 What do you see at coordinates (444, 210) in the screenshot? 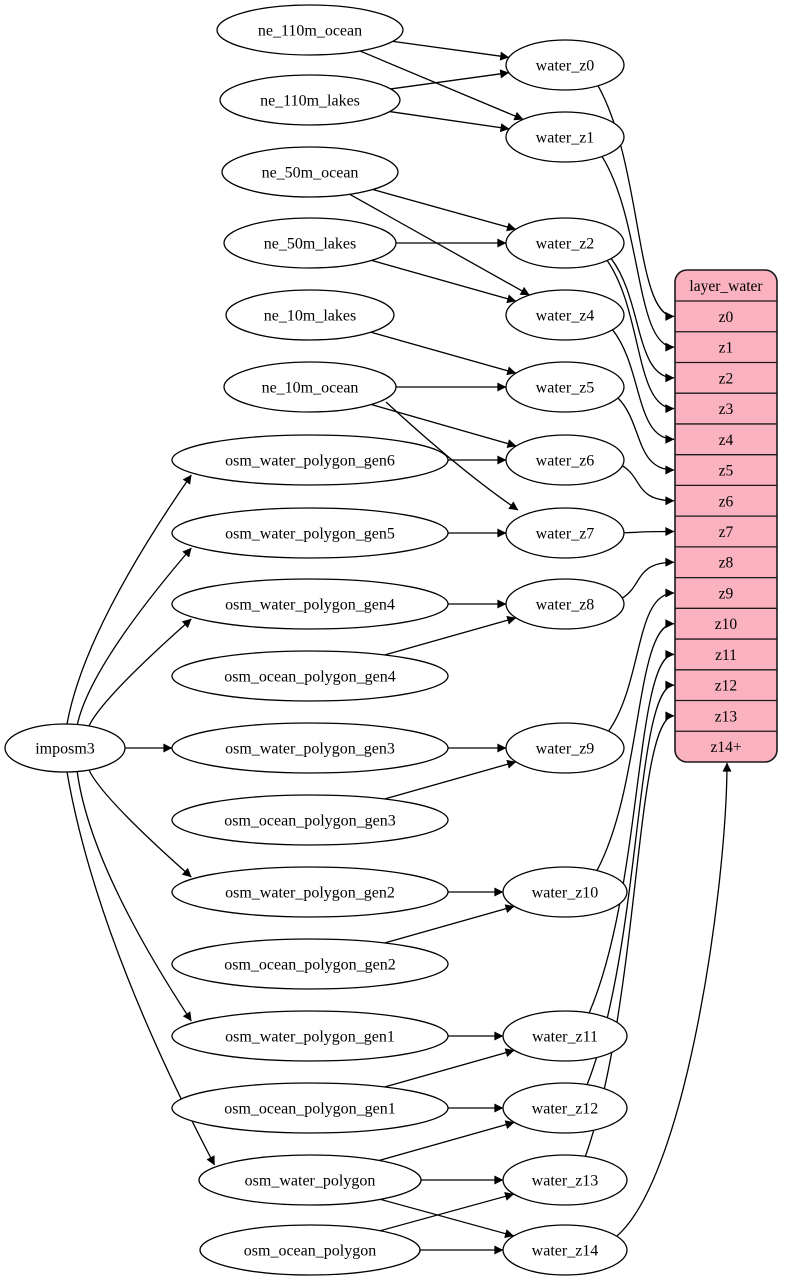
I see `edge-ne_50m_ocean-to-water_z2` at bounding box center [444, 210].